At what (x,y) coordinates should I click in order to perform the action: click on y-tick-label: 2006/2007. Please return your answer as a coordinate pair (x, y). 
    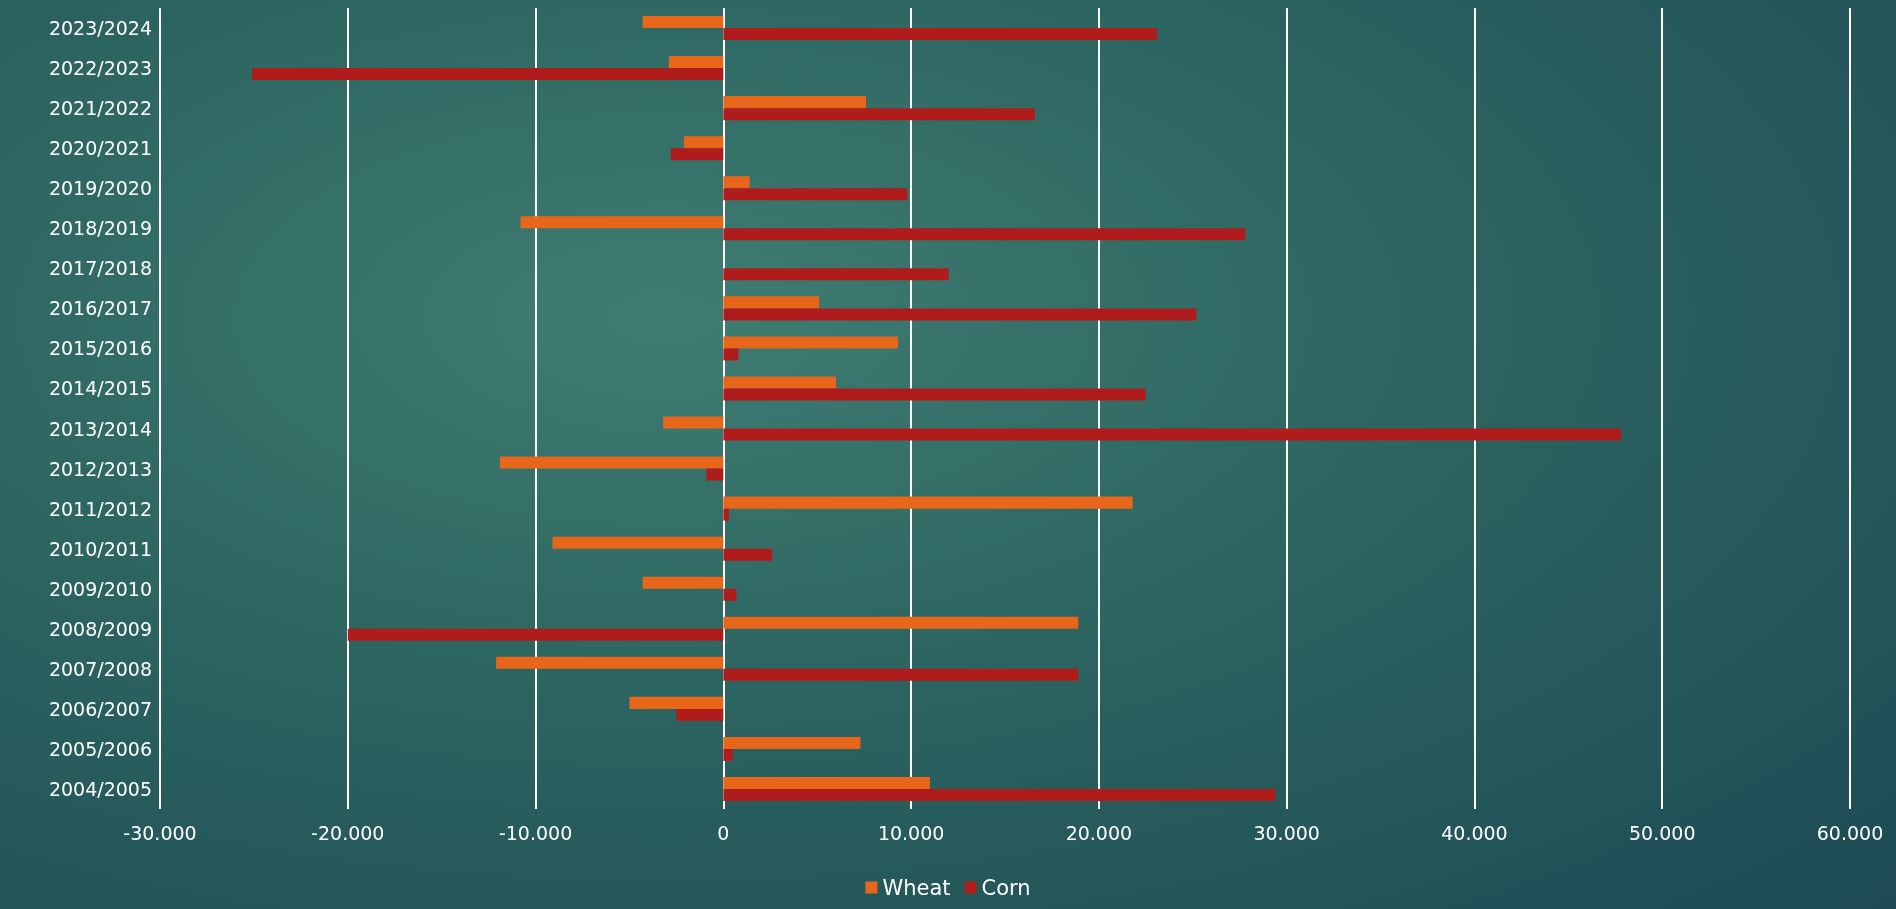
    Looking at the image, I should click on (100, 708).